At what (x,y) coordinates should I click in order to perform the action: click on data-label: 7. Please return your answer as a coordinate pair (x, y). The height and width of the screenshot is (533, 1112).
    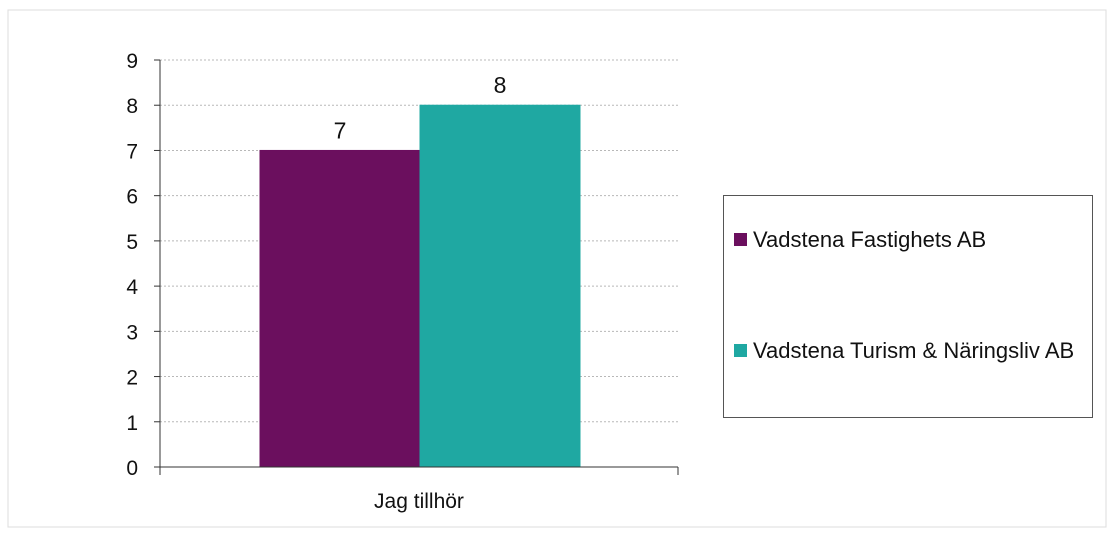
    Looking at the image, I should click on (340, 130).